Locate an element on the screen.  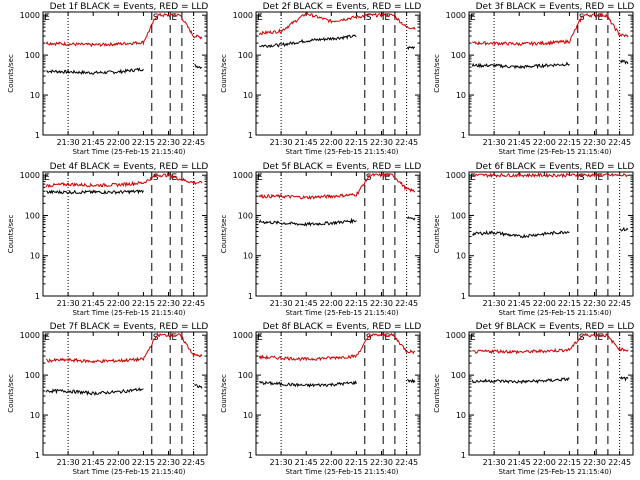
chart-title: Det 1f BLACK = Events, RED = LLD is located at coordinates (129, 7).